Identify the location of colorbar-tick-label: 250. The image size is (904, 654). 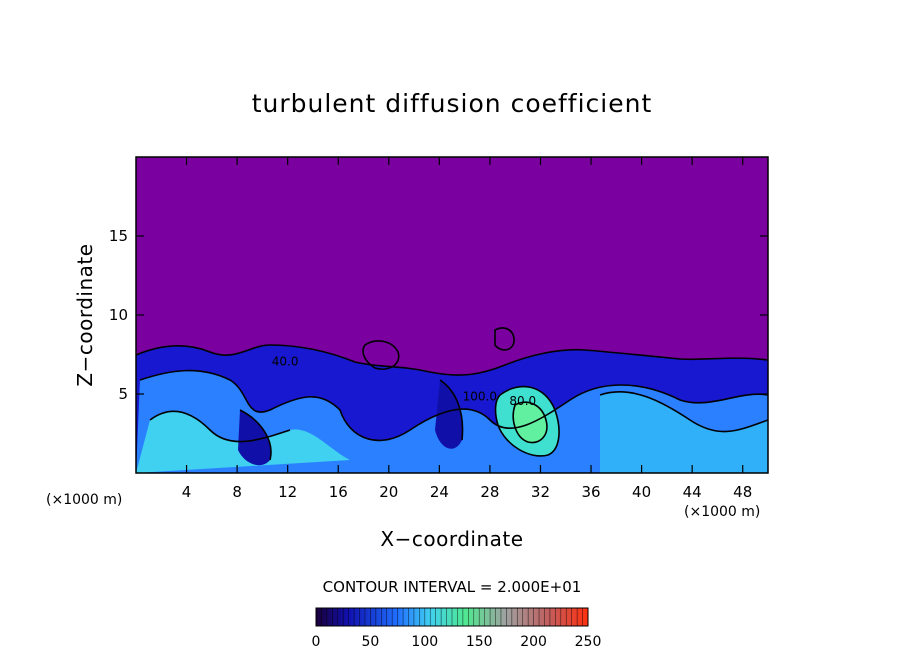
(588, 642).